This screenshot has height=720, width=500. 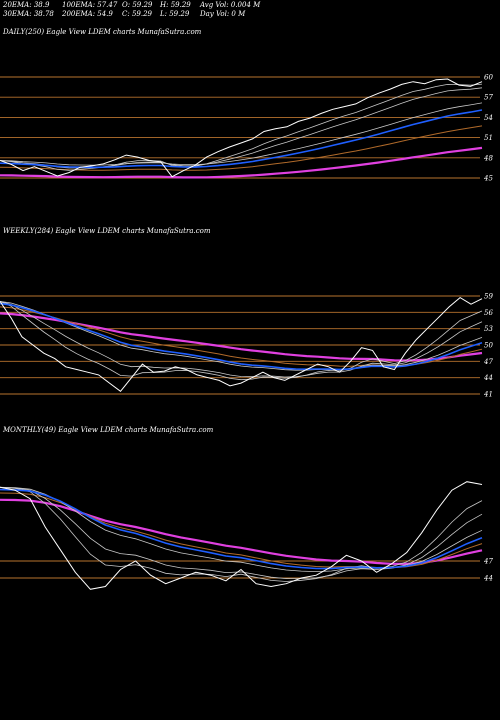 What do you see at coordinates (488, 158) in the screenshot?
I see `daily-ytick-label: 48` at bounding box center [488, 158].